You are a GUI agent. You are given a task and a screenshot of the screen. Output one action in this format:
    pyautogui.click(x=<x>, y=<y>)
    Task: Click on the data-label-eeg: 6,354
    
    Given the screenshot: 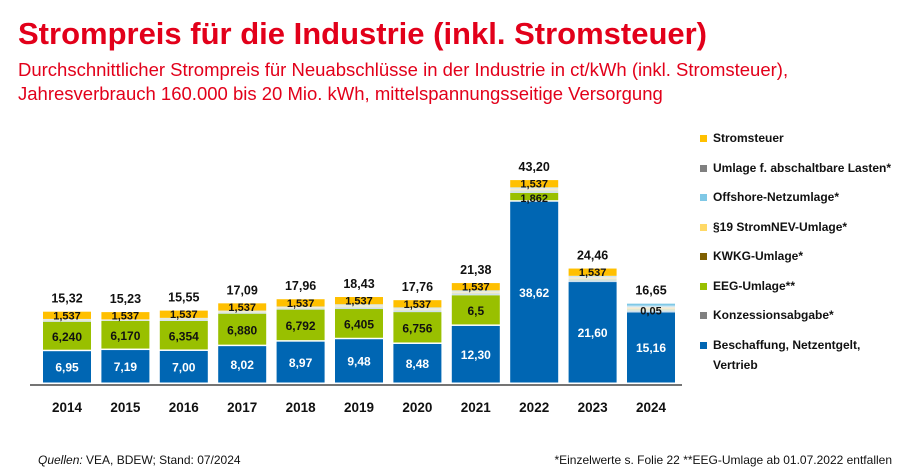 What is the action you would take?
    pyautogui.click(x=184, y=336)
    